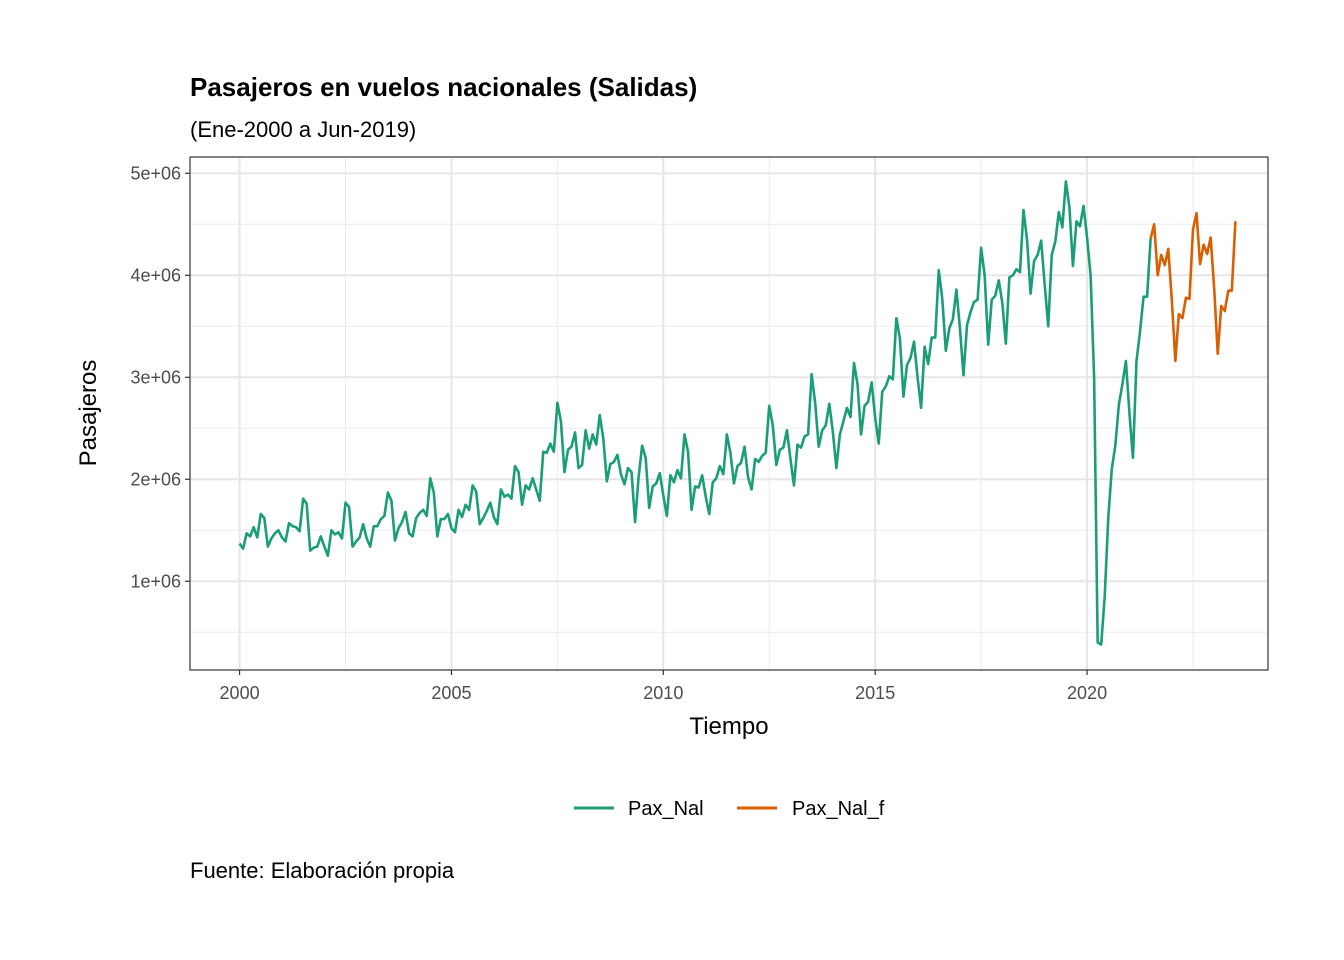 The image size is (1344, 960). Describe the element at coordinates (240, 693) in the screenshot. I see `x-tick-label: 2000` at that location.